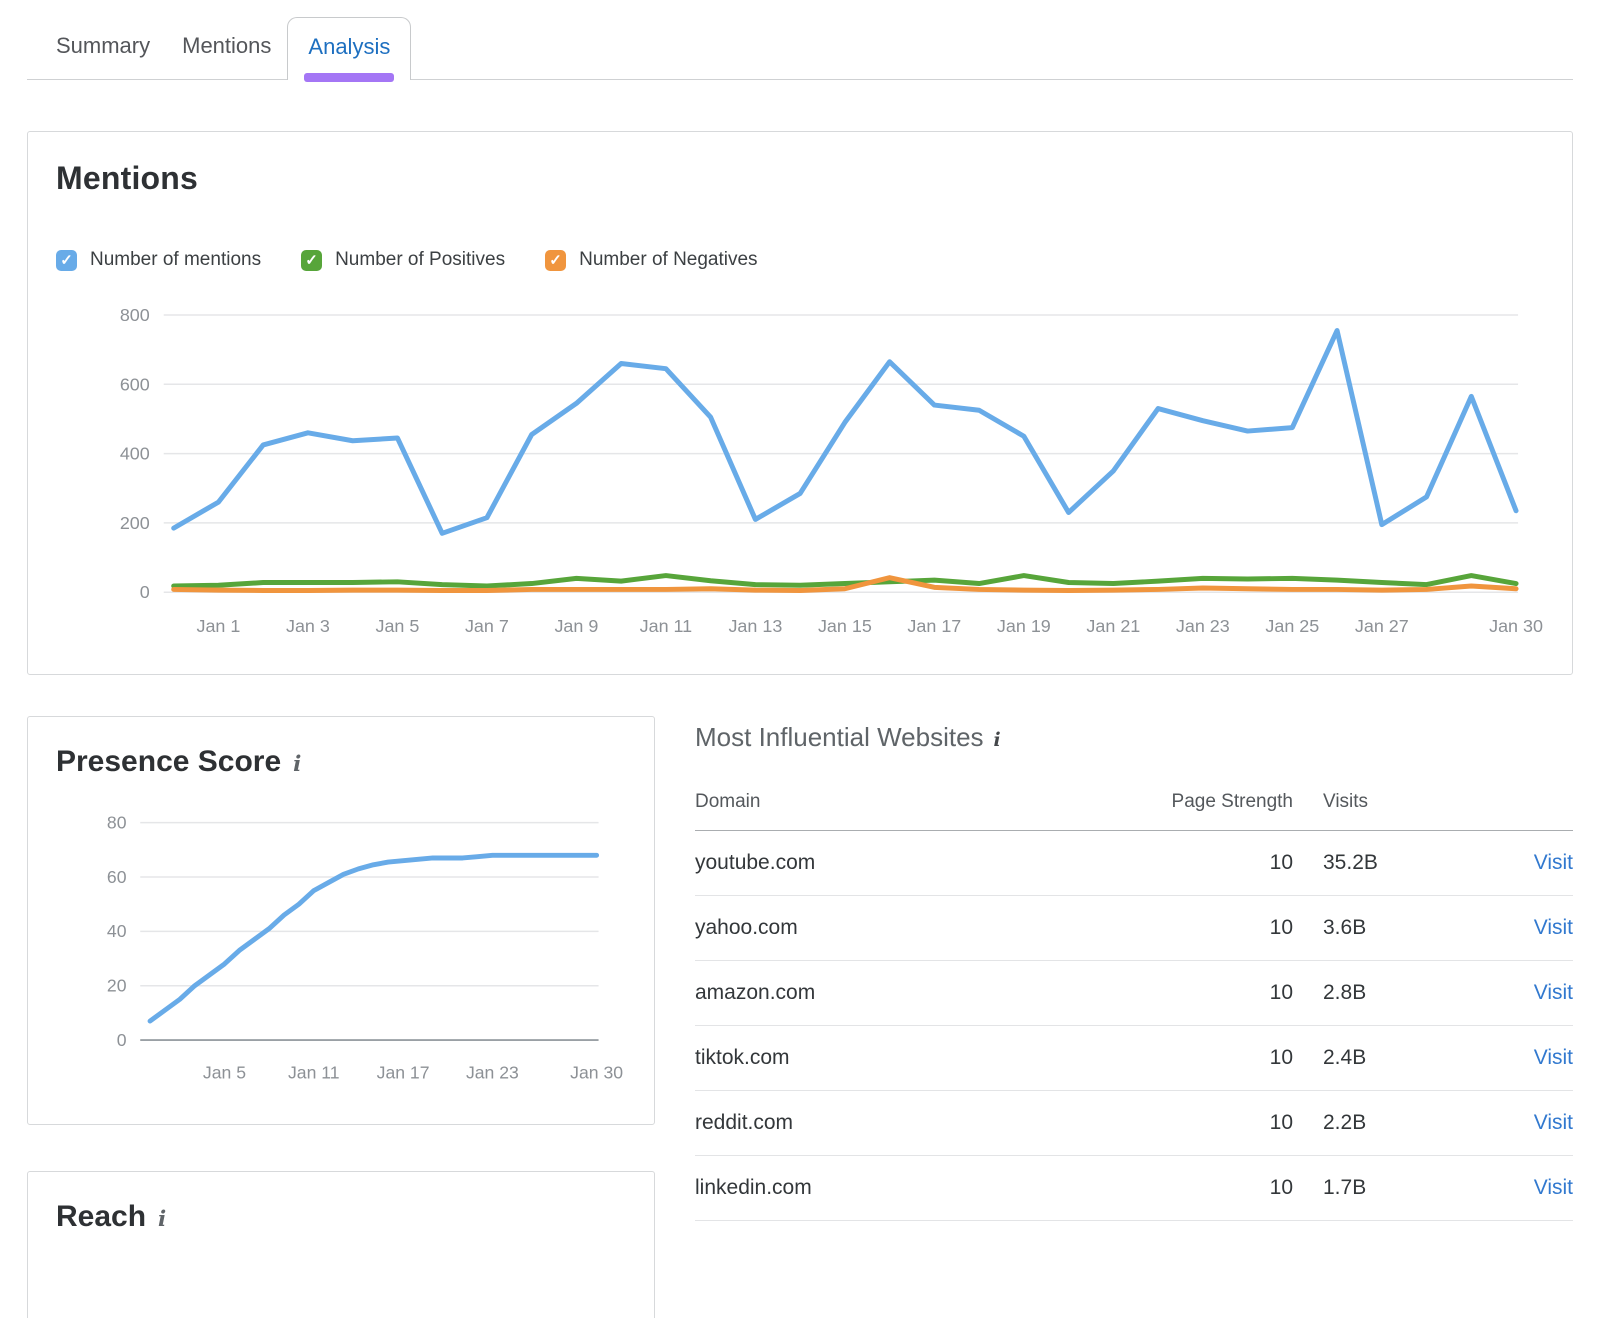 This screenshot has width=1600, height=1318. What do you see at coordinates (487, 626) in the screenshot?
I see `svg-text: Jan 7` at bounding box center [487, 626].